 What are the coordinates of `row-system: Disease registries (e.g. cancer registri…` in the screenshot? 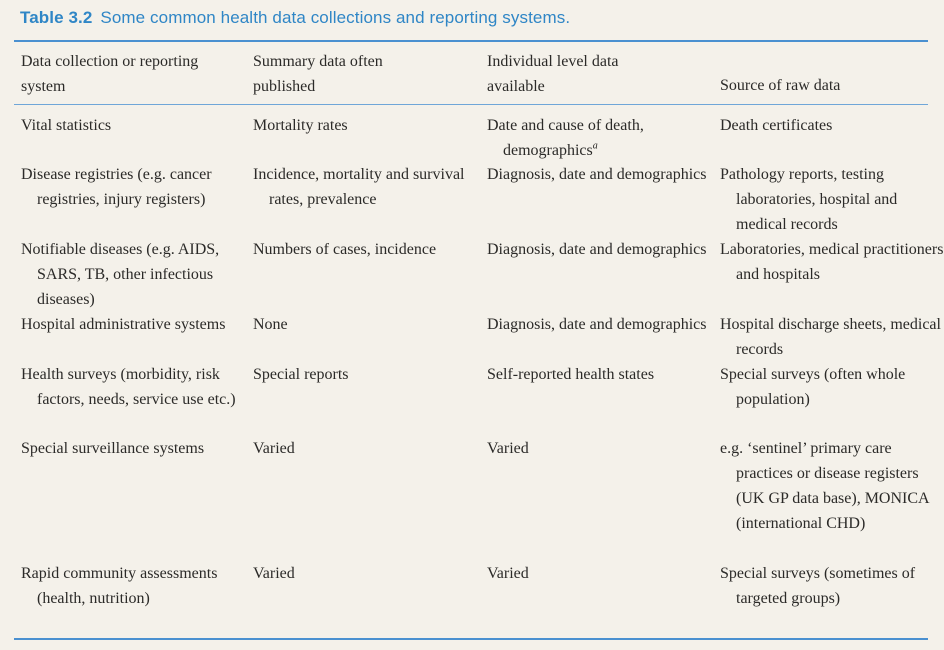 It's located at (116, 187).